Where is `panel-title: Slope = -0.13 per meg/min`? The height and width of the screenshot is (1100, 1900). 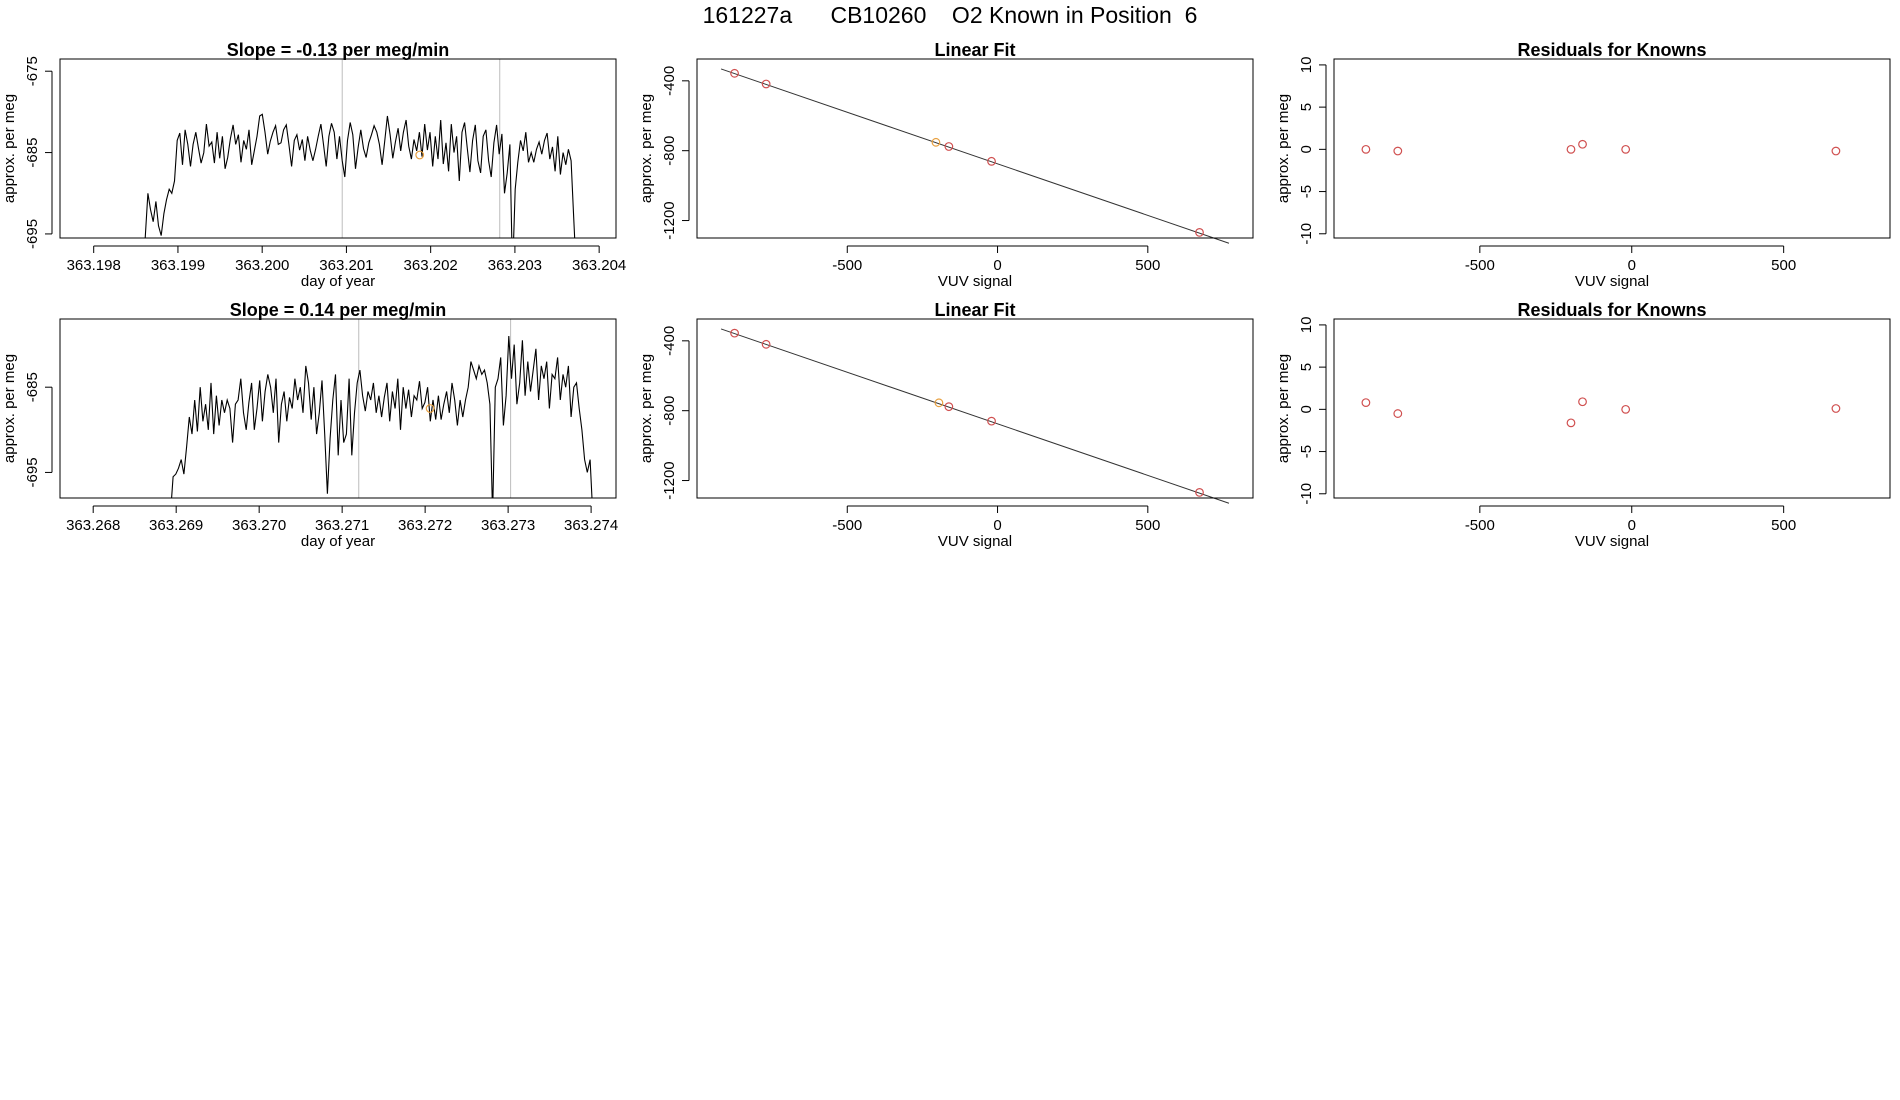 panel-title: Slope = -0.13 per meg/min is located at coordinates (338, 50).